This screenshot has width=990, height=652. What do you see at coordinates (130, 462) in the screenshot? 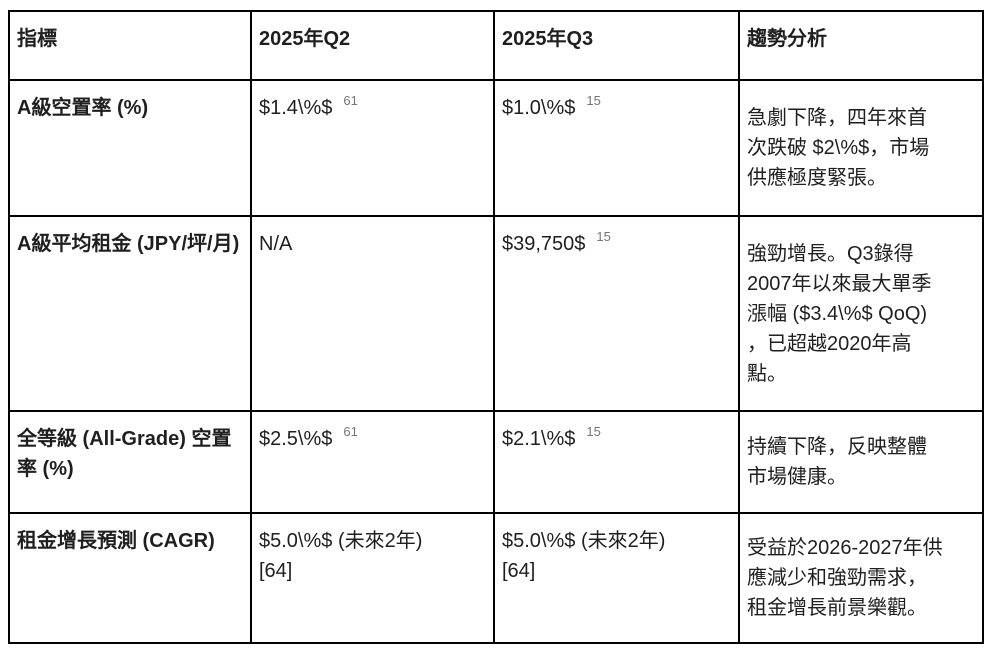
I see `row-indicator: 全等級 (All-Grade) 空置率 (%)` at bounding box center [130, 462].